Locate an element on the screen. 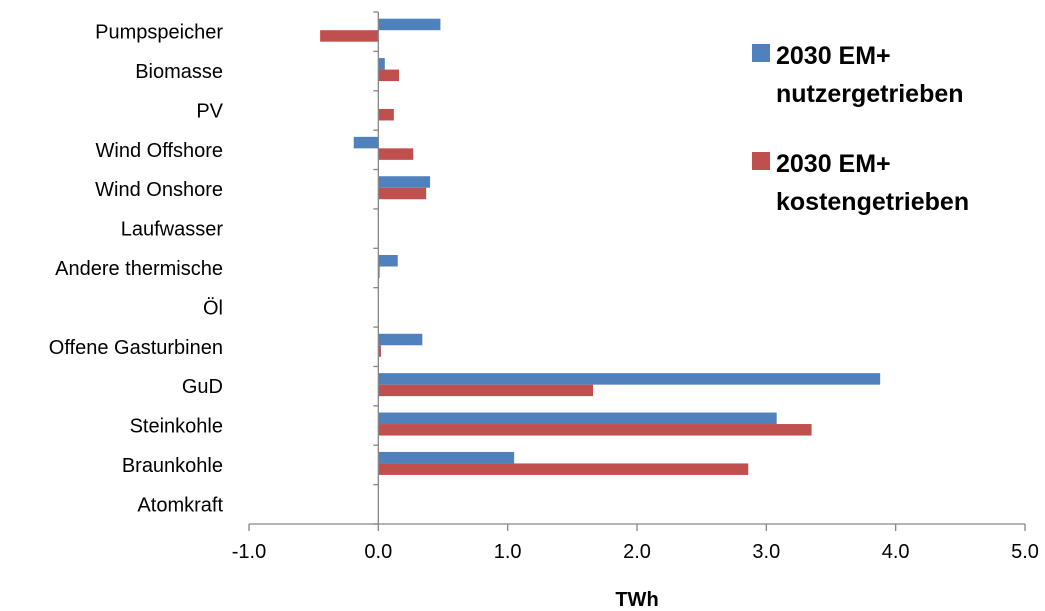  x-tick-label: 4.0 is located at coordinates (896, 552).